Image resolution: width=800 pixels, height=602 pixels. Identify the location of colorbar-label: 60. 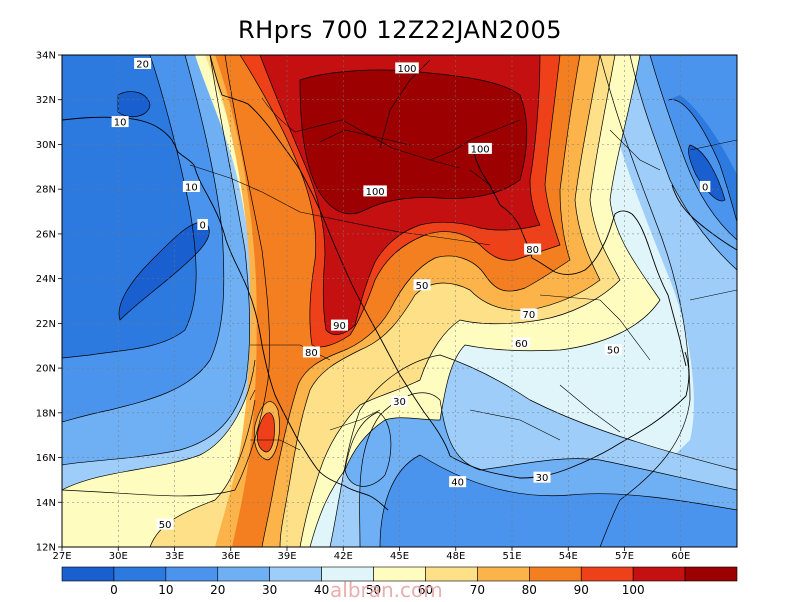
(425, 590).